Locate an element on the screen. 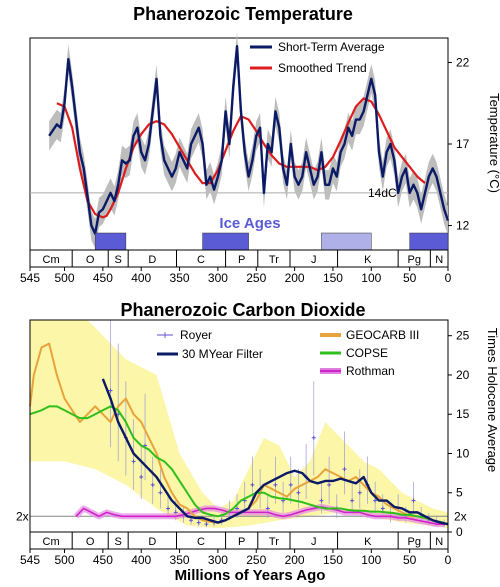 This screenshot has width=500, height=587. x-tick-label-350: 350 is located at coordinates (180, 278).